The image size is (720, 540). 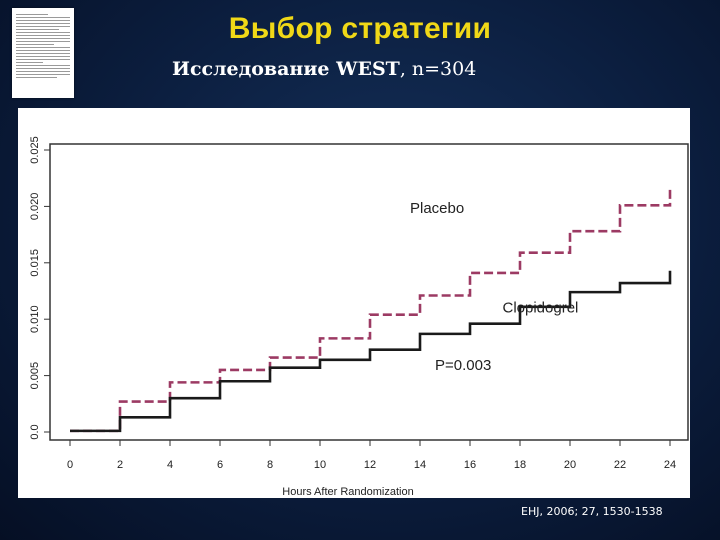 What do you see at coordinates (320, 465) in the screenshot?
I see `x-tick-label: 10` at bounding box center [320, 465].